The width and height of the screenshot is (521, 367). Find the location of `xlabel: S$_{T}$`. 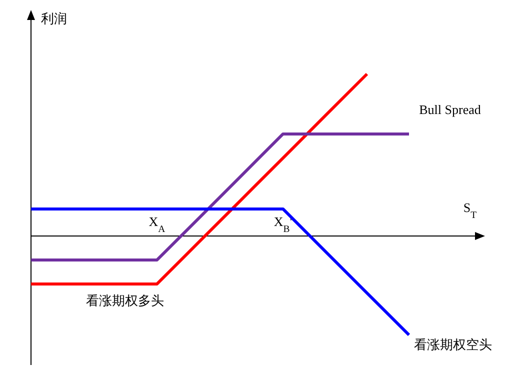

xlabel: S$_{T}$ is located at coordinates (470, 210).